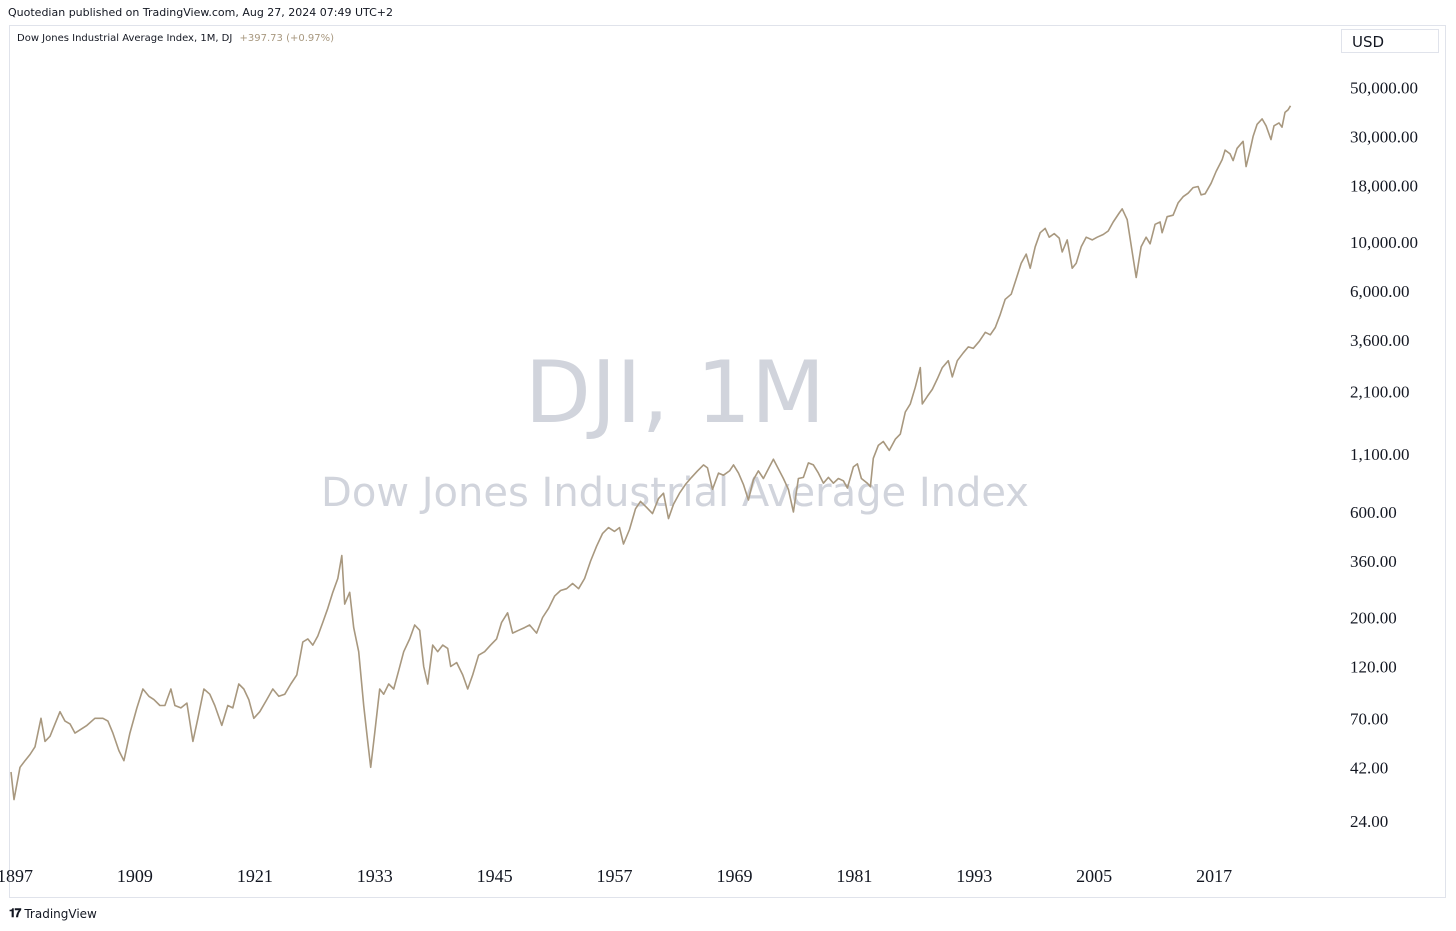 The image size is (1456, 931). Describe the element at coordinates (135, 876) in the screenshot. I see `time-tick-label: 1909` at that location.